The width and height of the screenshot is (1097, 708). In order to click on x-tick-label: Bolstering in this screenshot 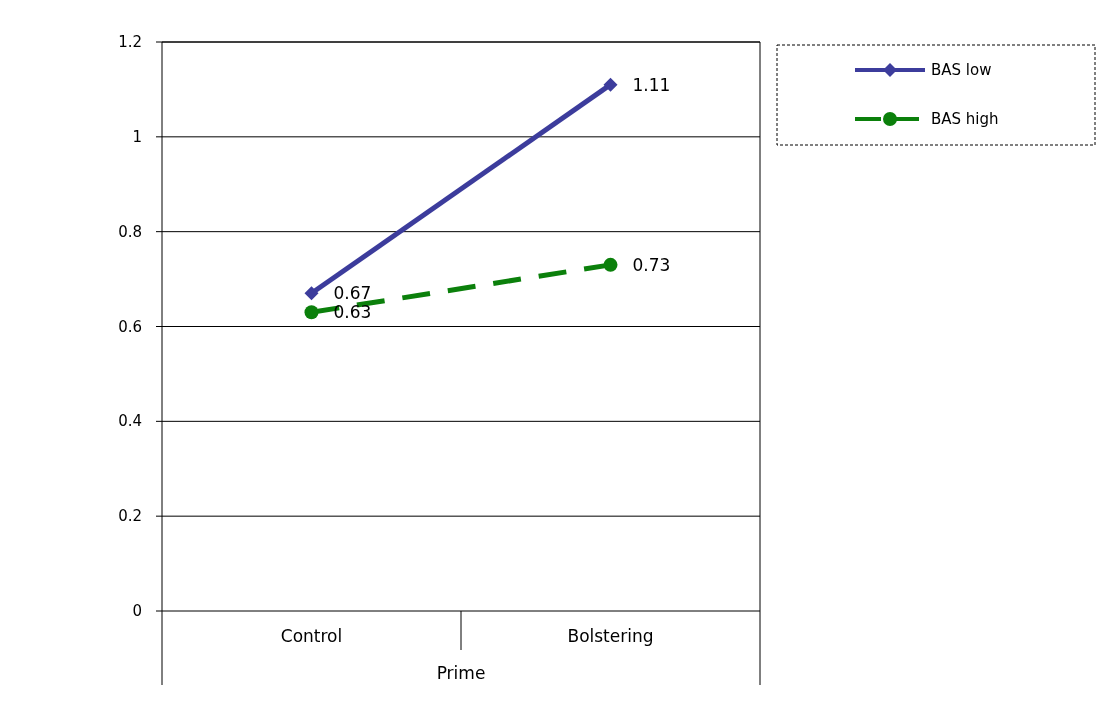, I will do `click(610, 636)`.